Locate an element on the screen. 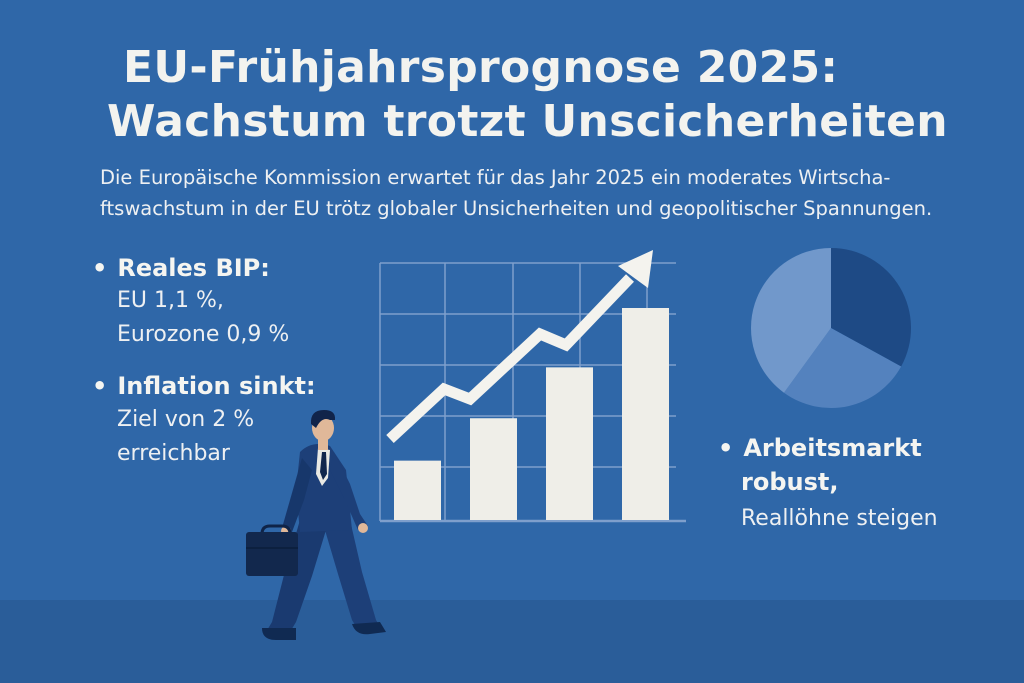 The width and height of the screenshot is (1024, 683). growth-arrow-icon is located at coordinates (519, 347).